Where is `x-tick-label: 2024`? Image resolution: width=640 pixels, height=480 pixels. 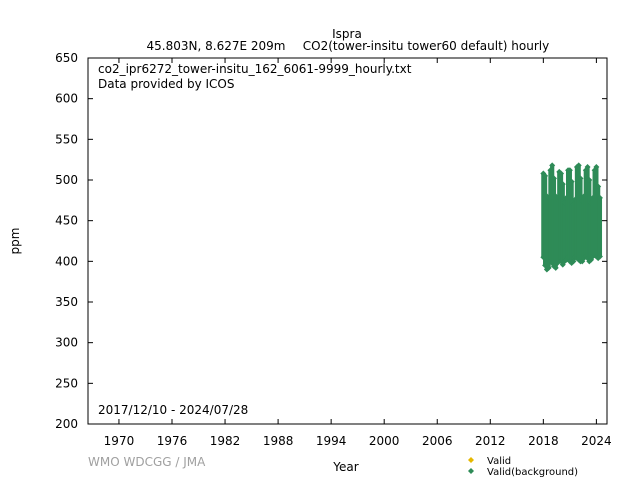
x-tick-label: 2024 is located at coordinates (596, 441).